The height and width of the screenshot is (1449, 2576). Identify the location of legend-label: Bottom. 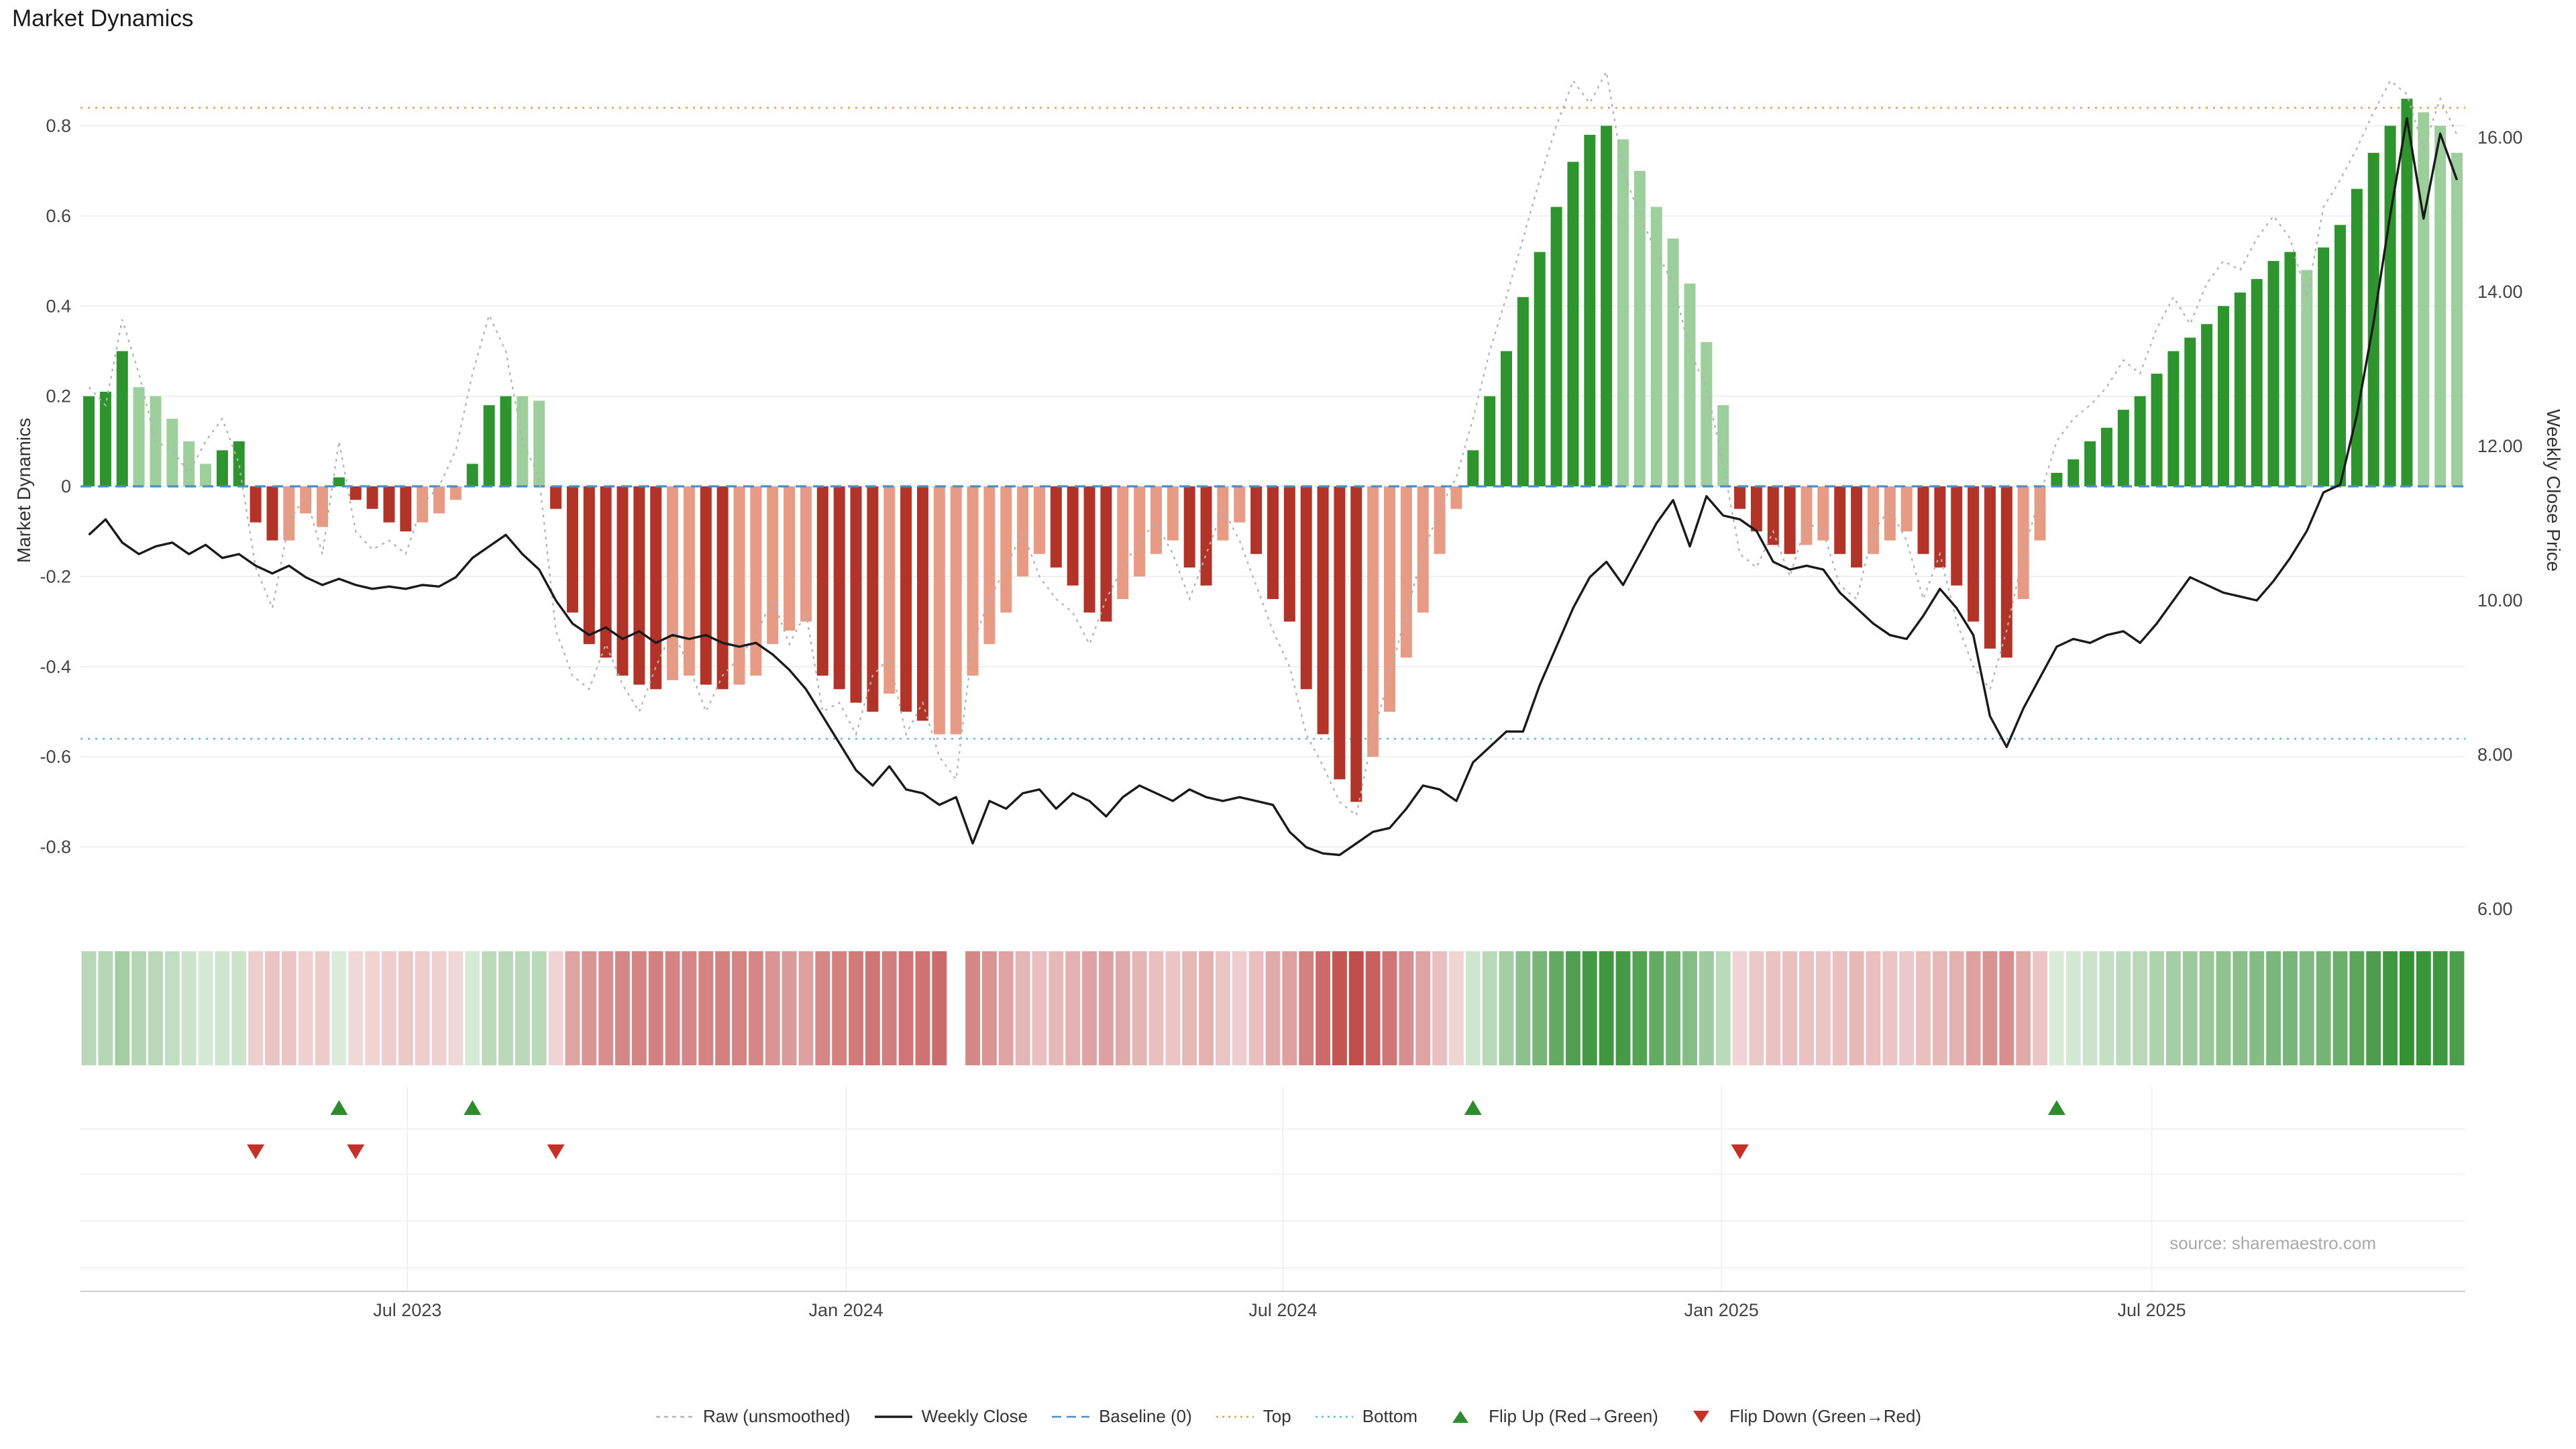
(1390, 1416).